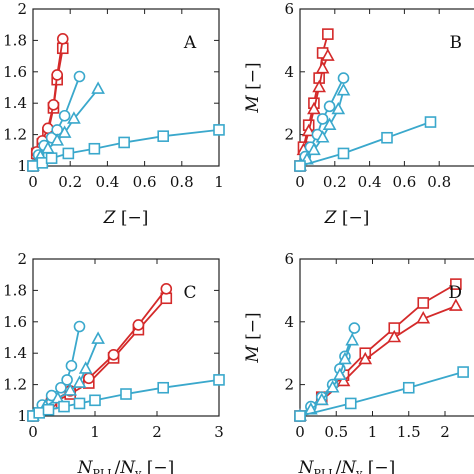 This screenshot has height=474, width=474. I want to click on x-axis-label: NPLL/Nv [−], so click(126, 466).